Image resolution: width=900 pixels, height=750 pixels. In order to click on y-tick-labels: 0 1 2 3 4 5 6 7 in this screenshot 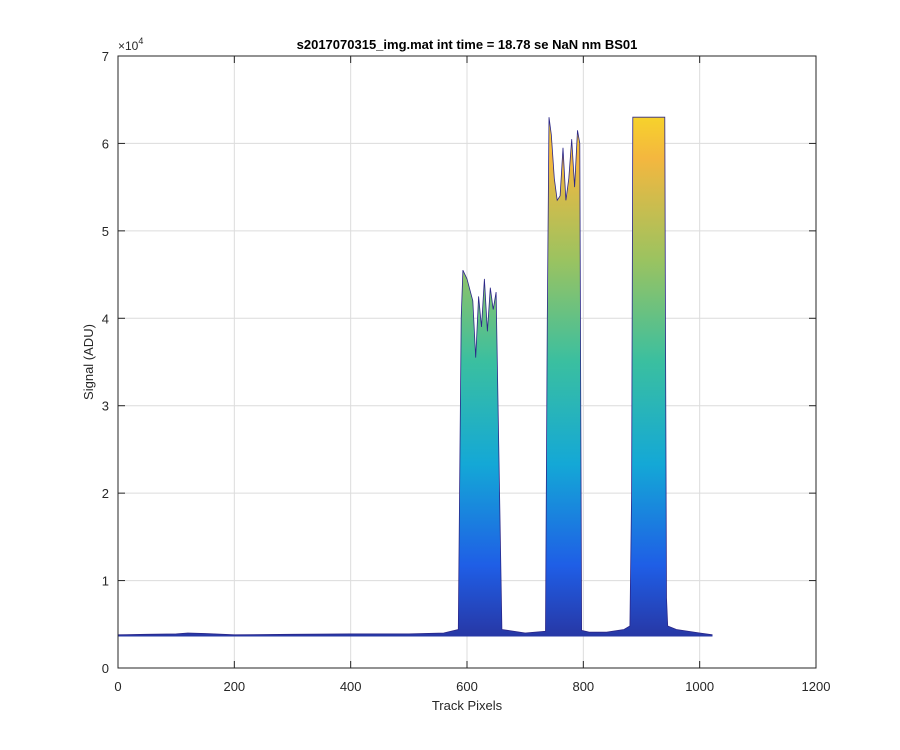, I will do `click(105, 362)`.